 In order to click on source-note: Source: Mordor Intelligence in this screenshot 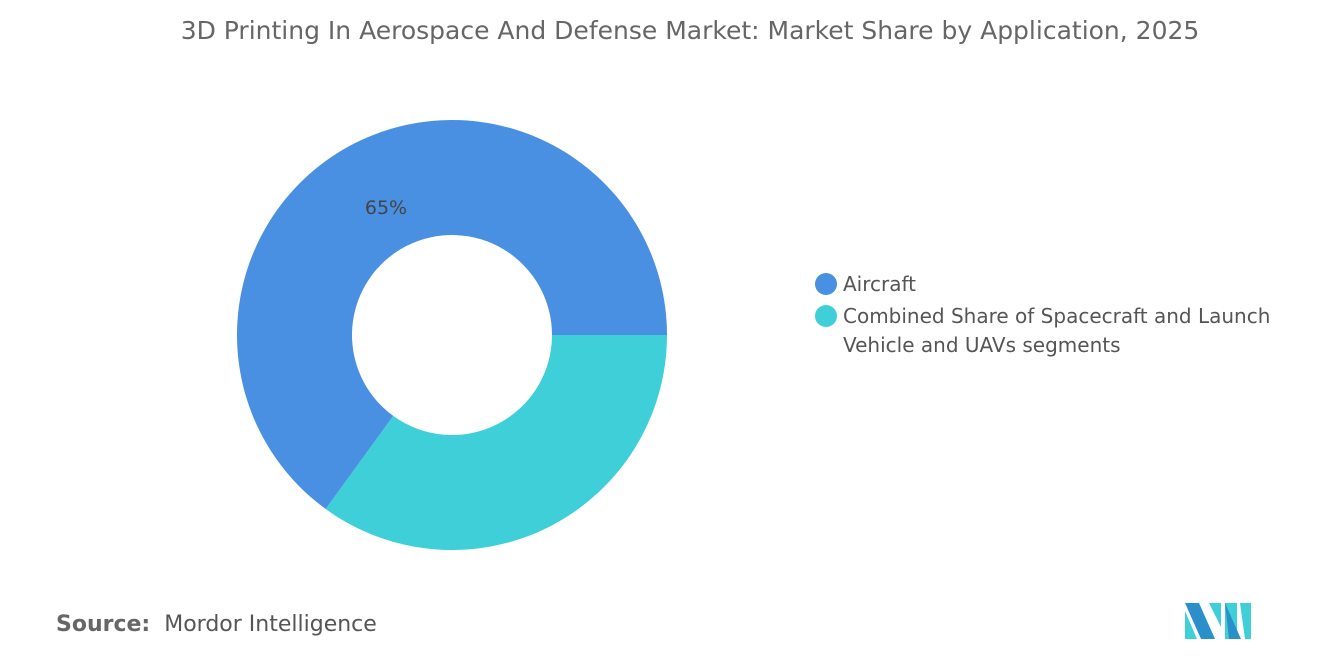, I will do `click(216, 624)`.